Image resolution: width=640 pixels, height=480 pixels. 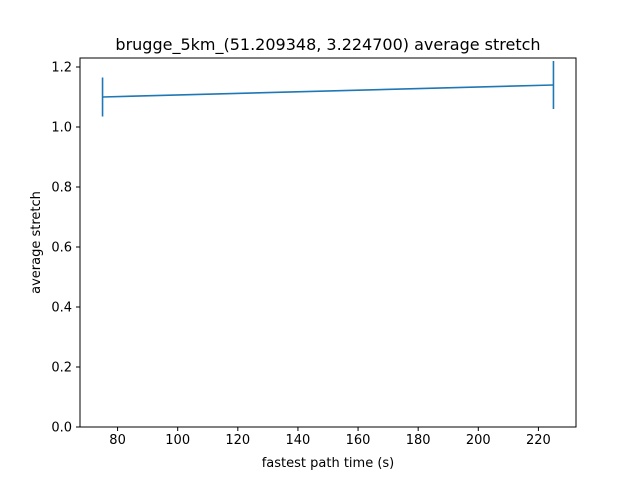 I want to click on x-axis: 80 100 120 140 160 180 200 220, so click(x=330, y=437).